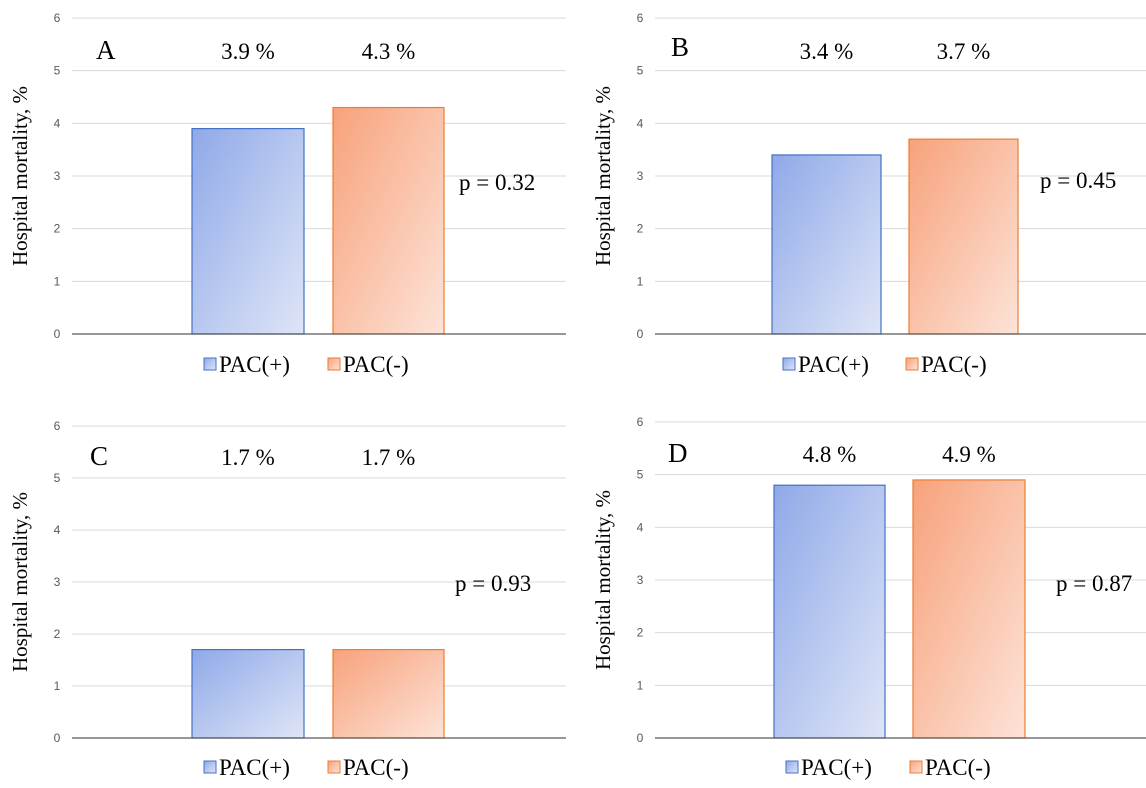 Image resolution: width=1146 pixels, height=788 pixels. What do you see at coordinates (969, 454) in the screenshot?
I see `bar-value-label: 4.9 %` at bounding box center [969, 454].